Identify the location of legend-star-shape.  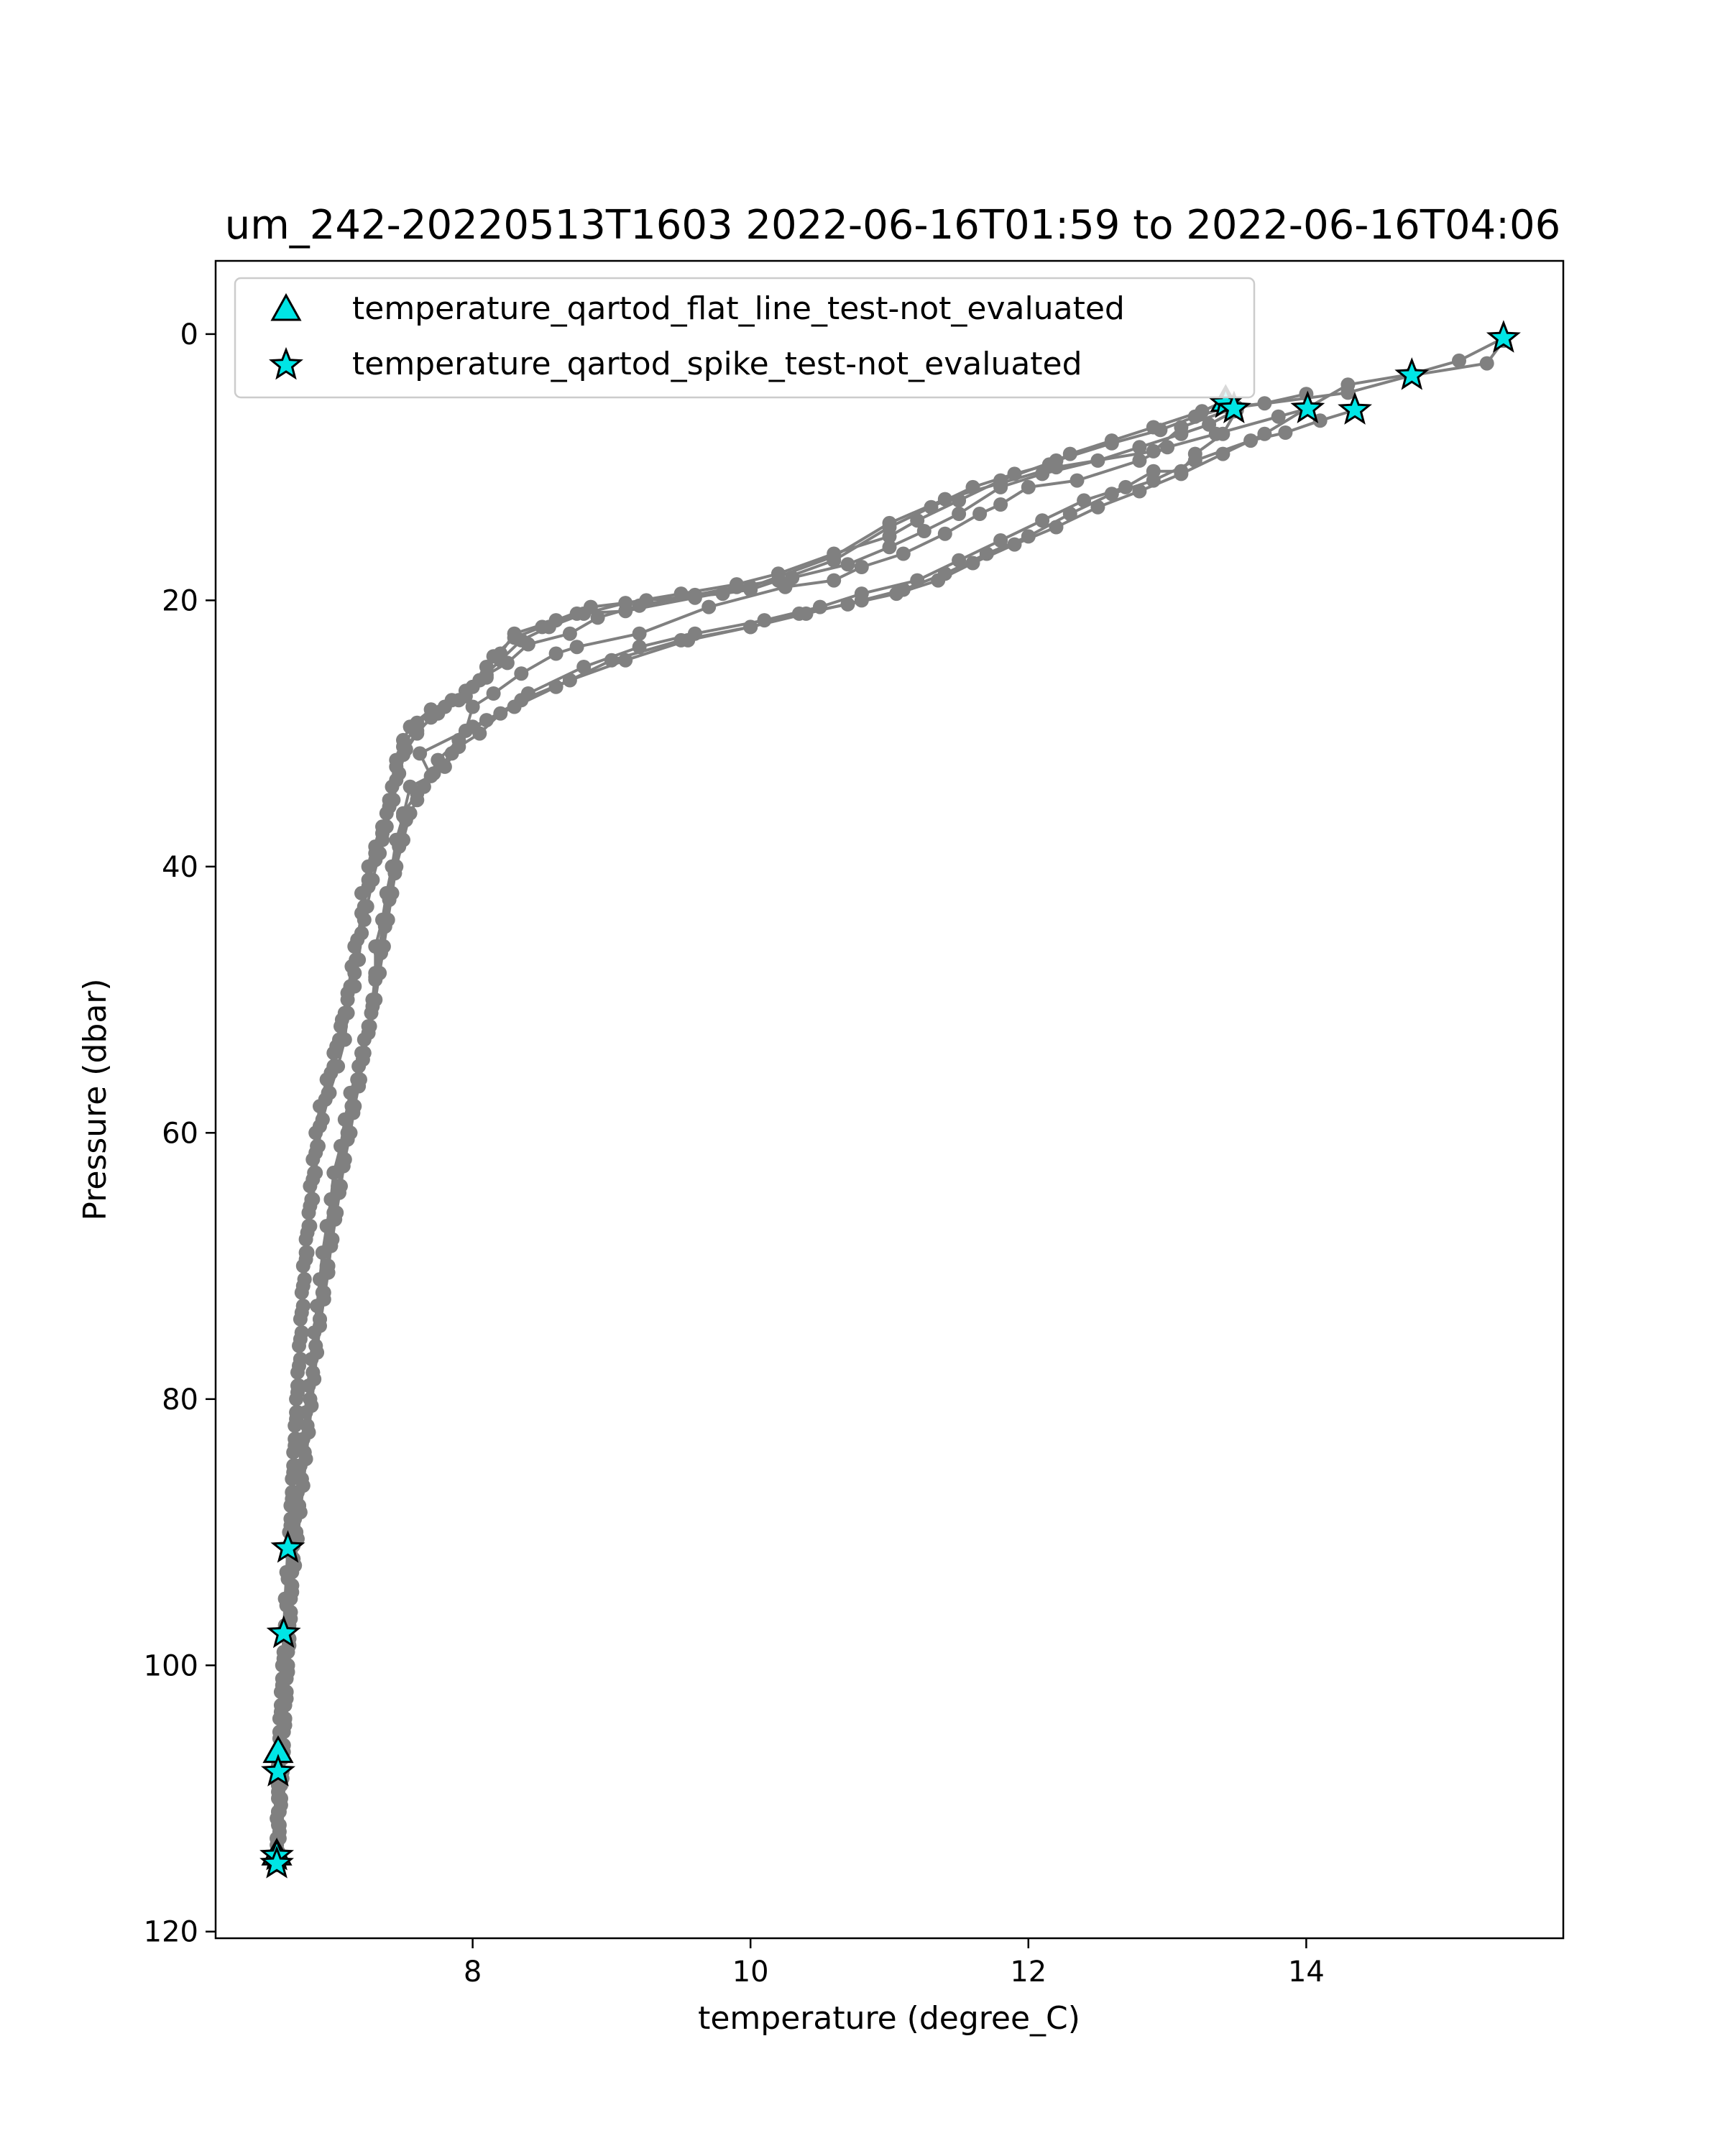
(286, 363).